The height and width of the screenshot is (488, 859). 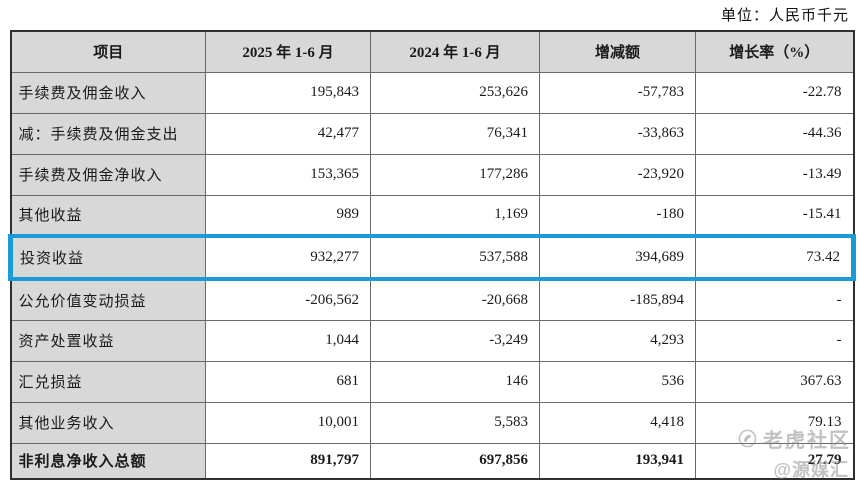 I want to click on value-change: -180, so click(x=617, y=215).